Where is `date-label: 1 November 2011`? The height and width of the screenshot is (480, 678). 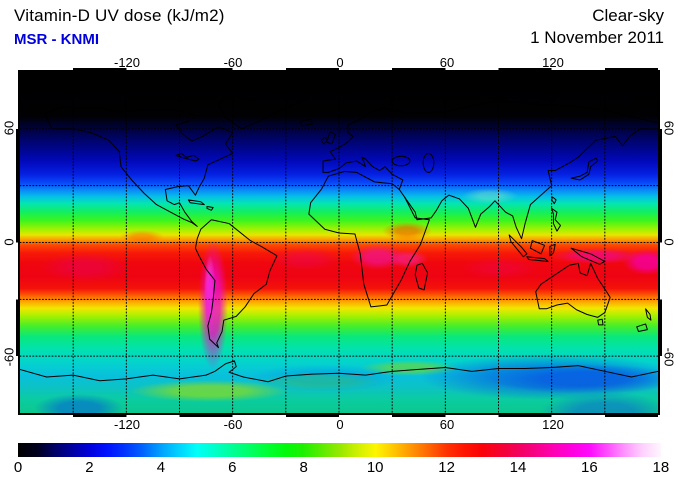
date-label: 1 November 2011 is located at coordinates (597, 37).